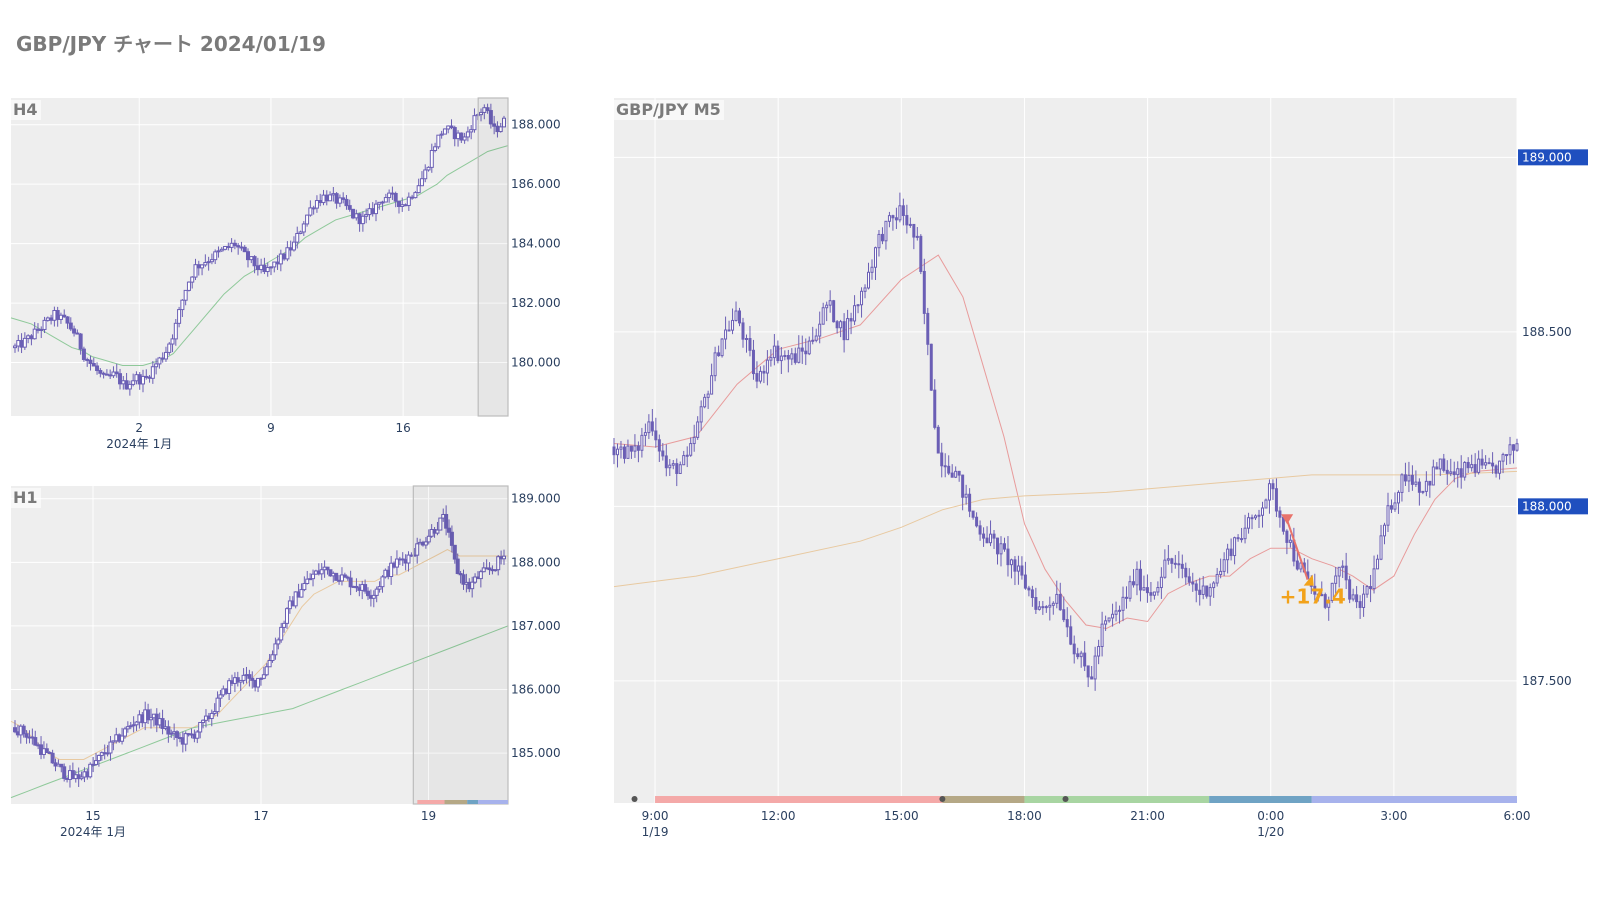 This screenshot has width=1600, height=900. What do you see at coordinates (1313, 597) in the screenshot?
I see `pips-label: +17.4` at bounding box center [1313, 597].